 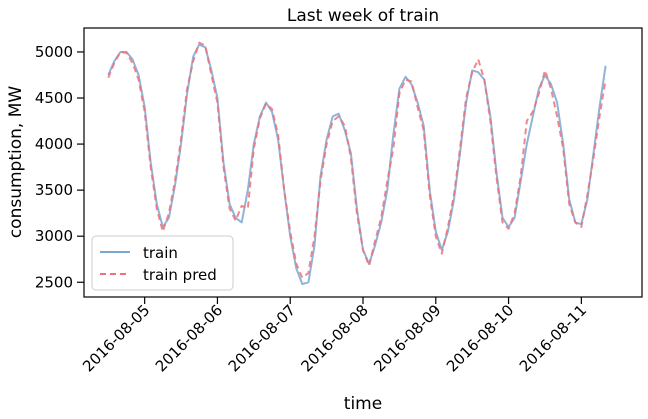 What do you see at coordinates (262, 338) in the screenshot?
I see `x-tick-label: 2016-08-07` at bounding box center [262, 338].